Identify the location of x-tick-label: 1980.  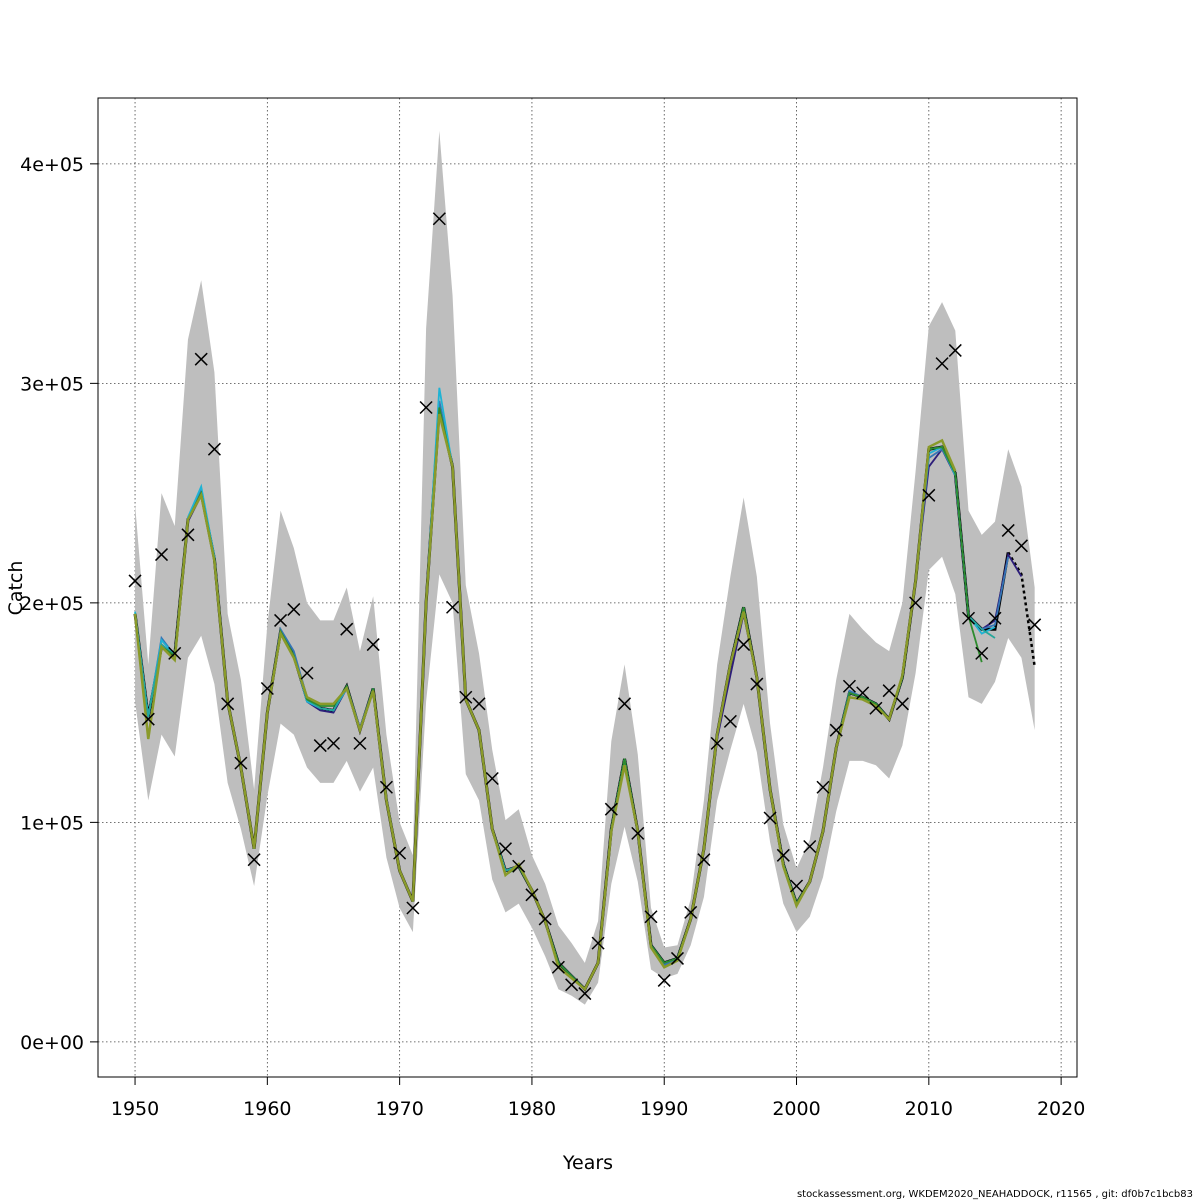
(532, 1109).